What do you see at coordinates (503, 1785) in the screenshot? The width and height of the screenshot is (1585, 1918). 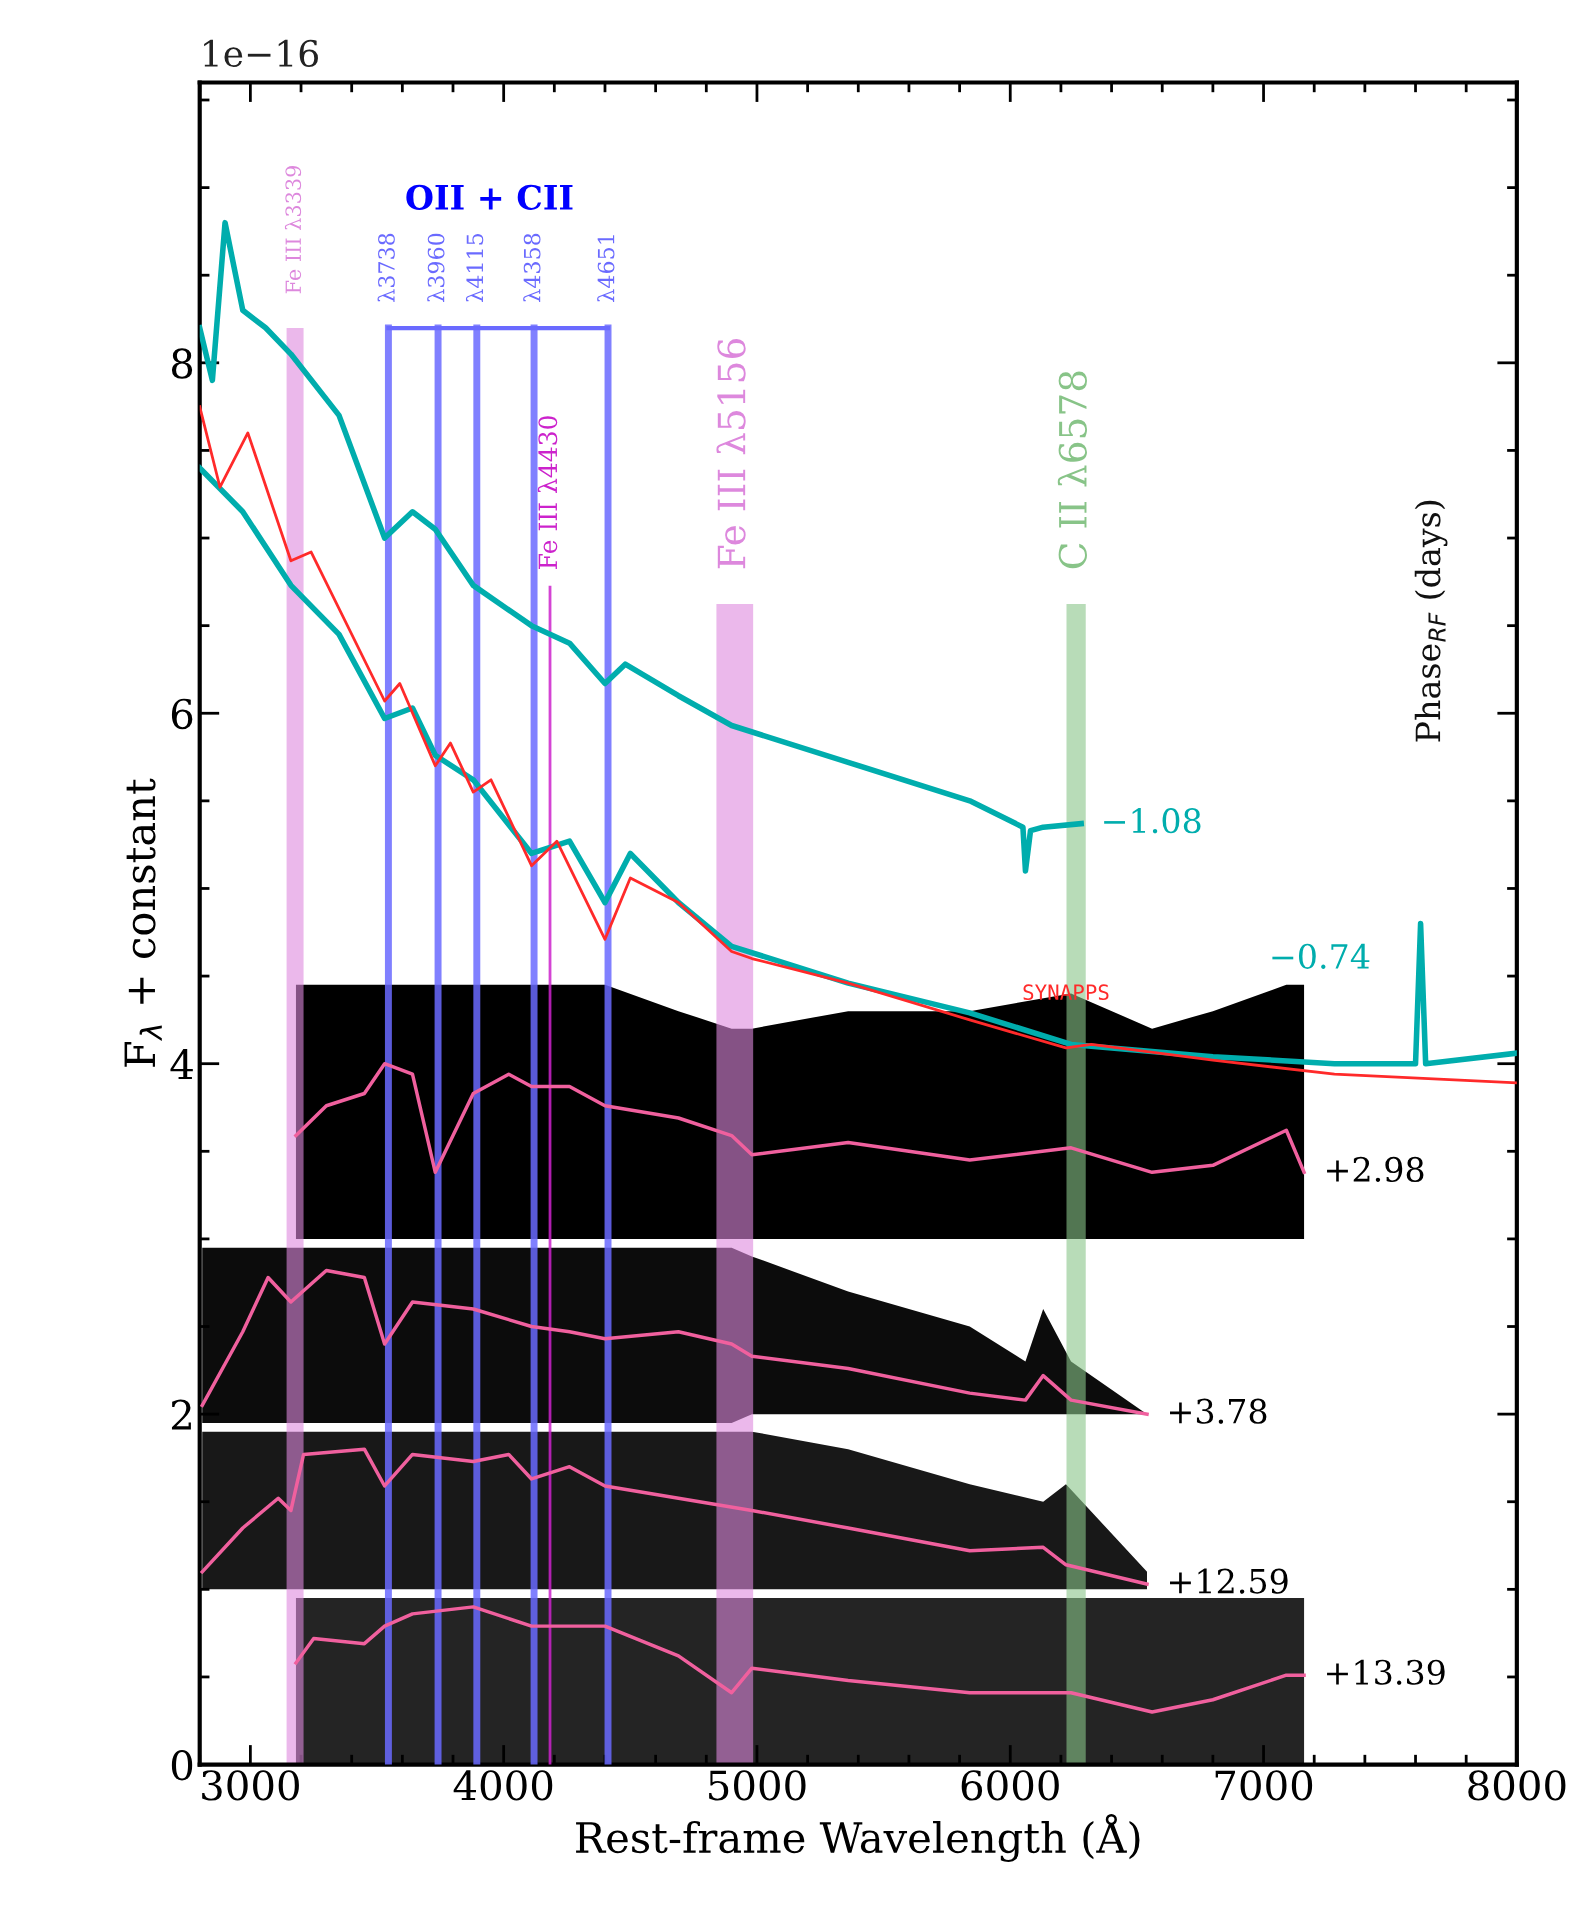 I see `x-tick-label: 4000` at bounding box center [503, 1785].